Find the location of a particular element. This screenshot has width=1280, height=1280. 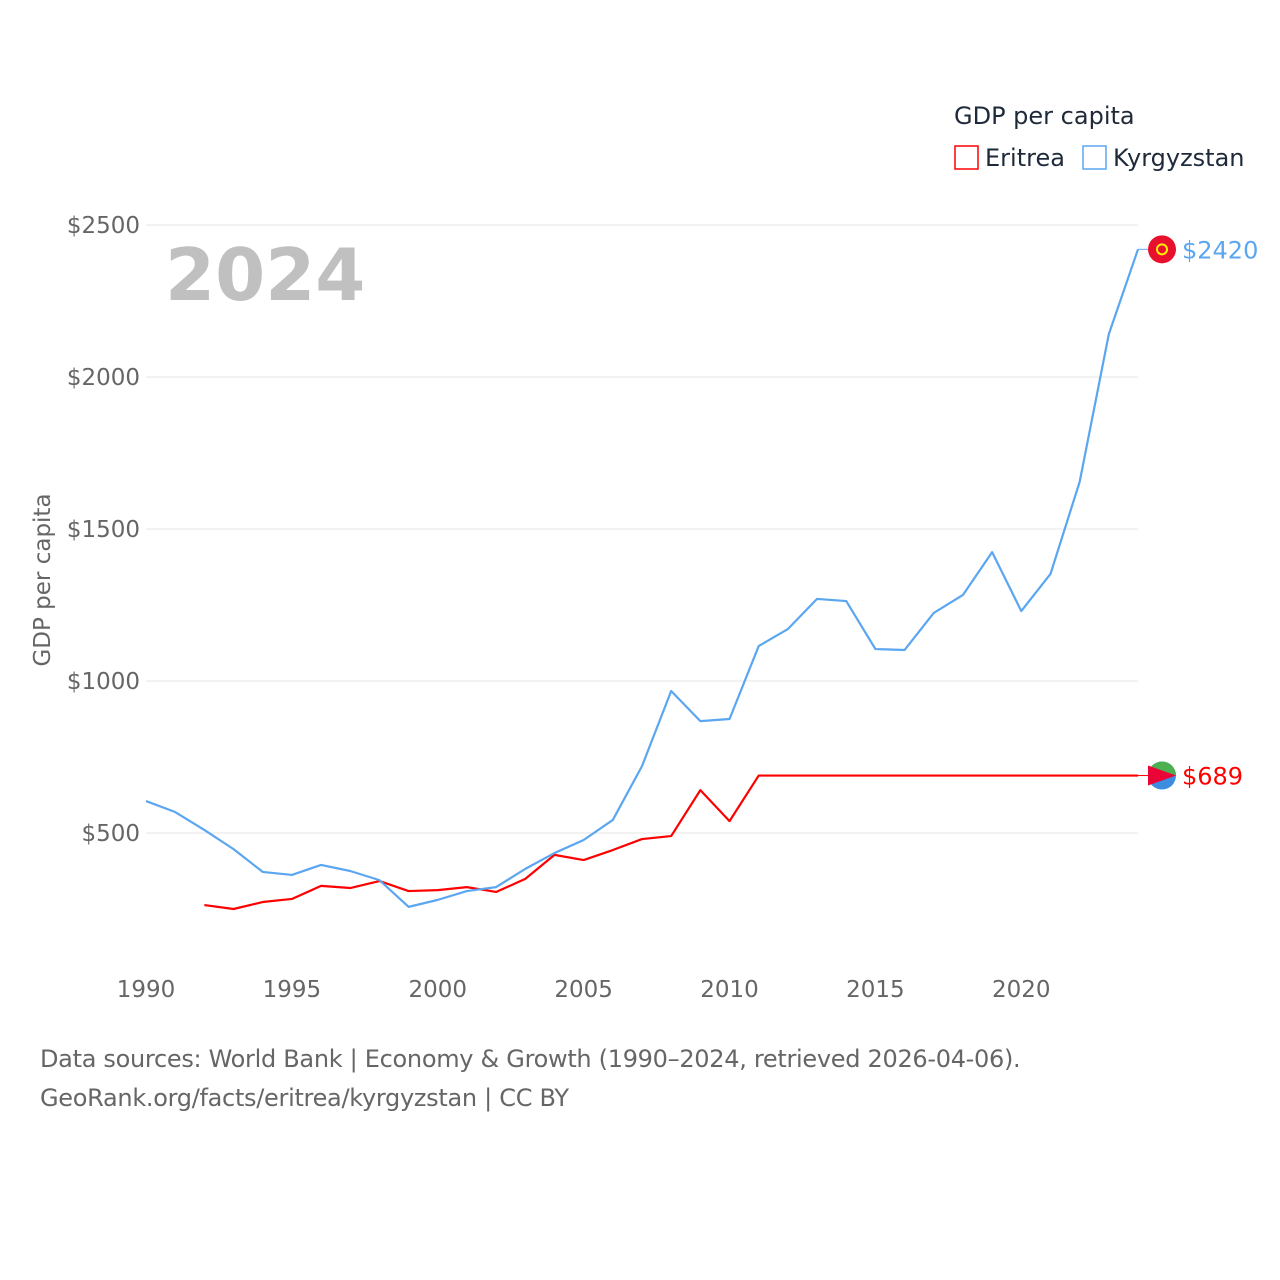

flag-kyrgyzstan-icon is located at coordinates (1162, 249).